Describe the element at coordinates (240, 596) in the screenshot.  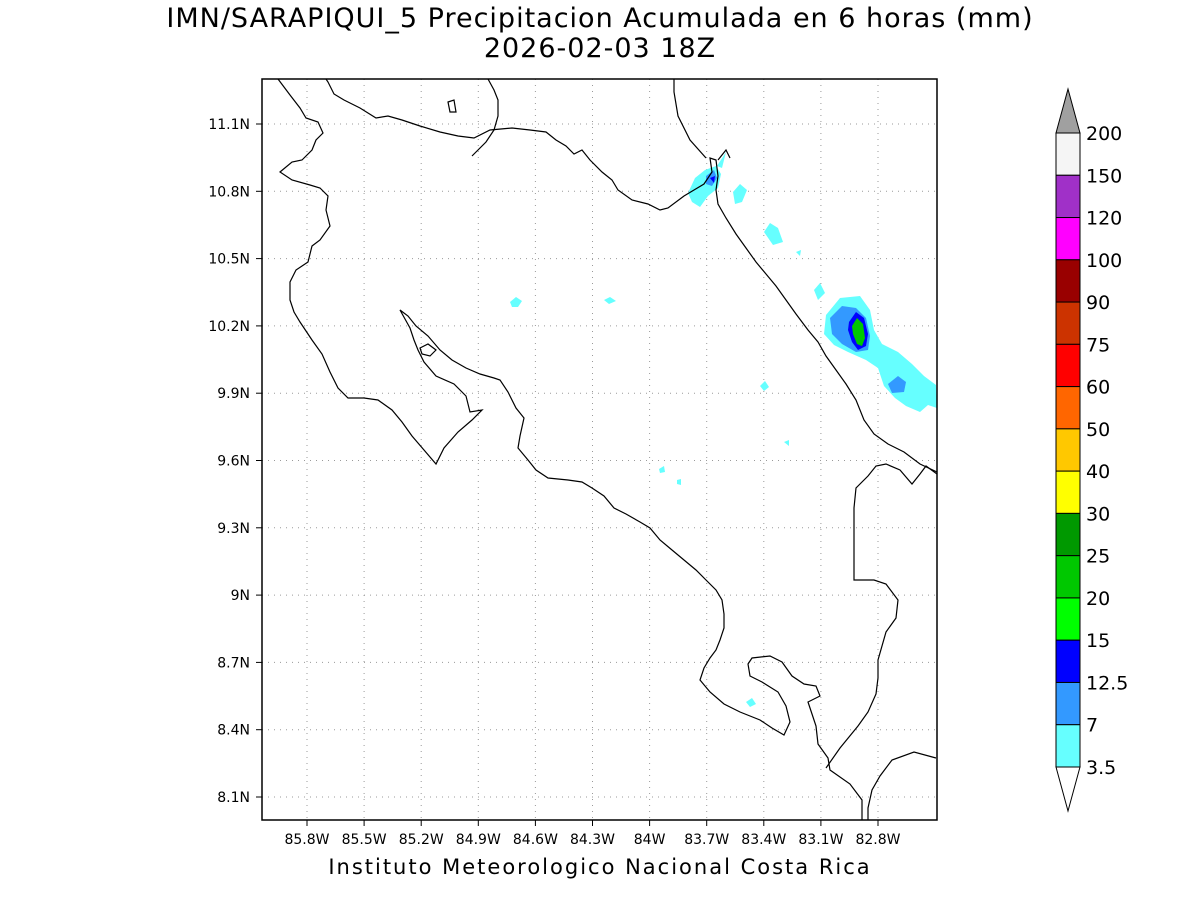
I see `lat-label: 9N` at that location.